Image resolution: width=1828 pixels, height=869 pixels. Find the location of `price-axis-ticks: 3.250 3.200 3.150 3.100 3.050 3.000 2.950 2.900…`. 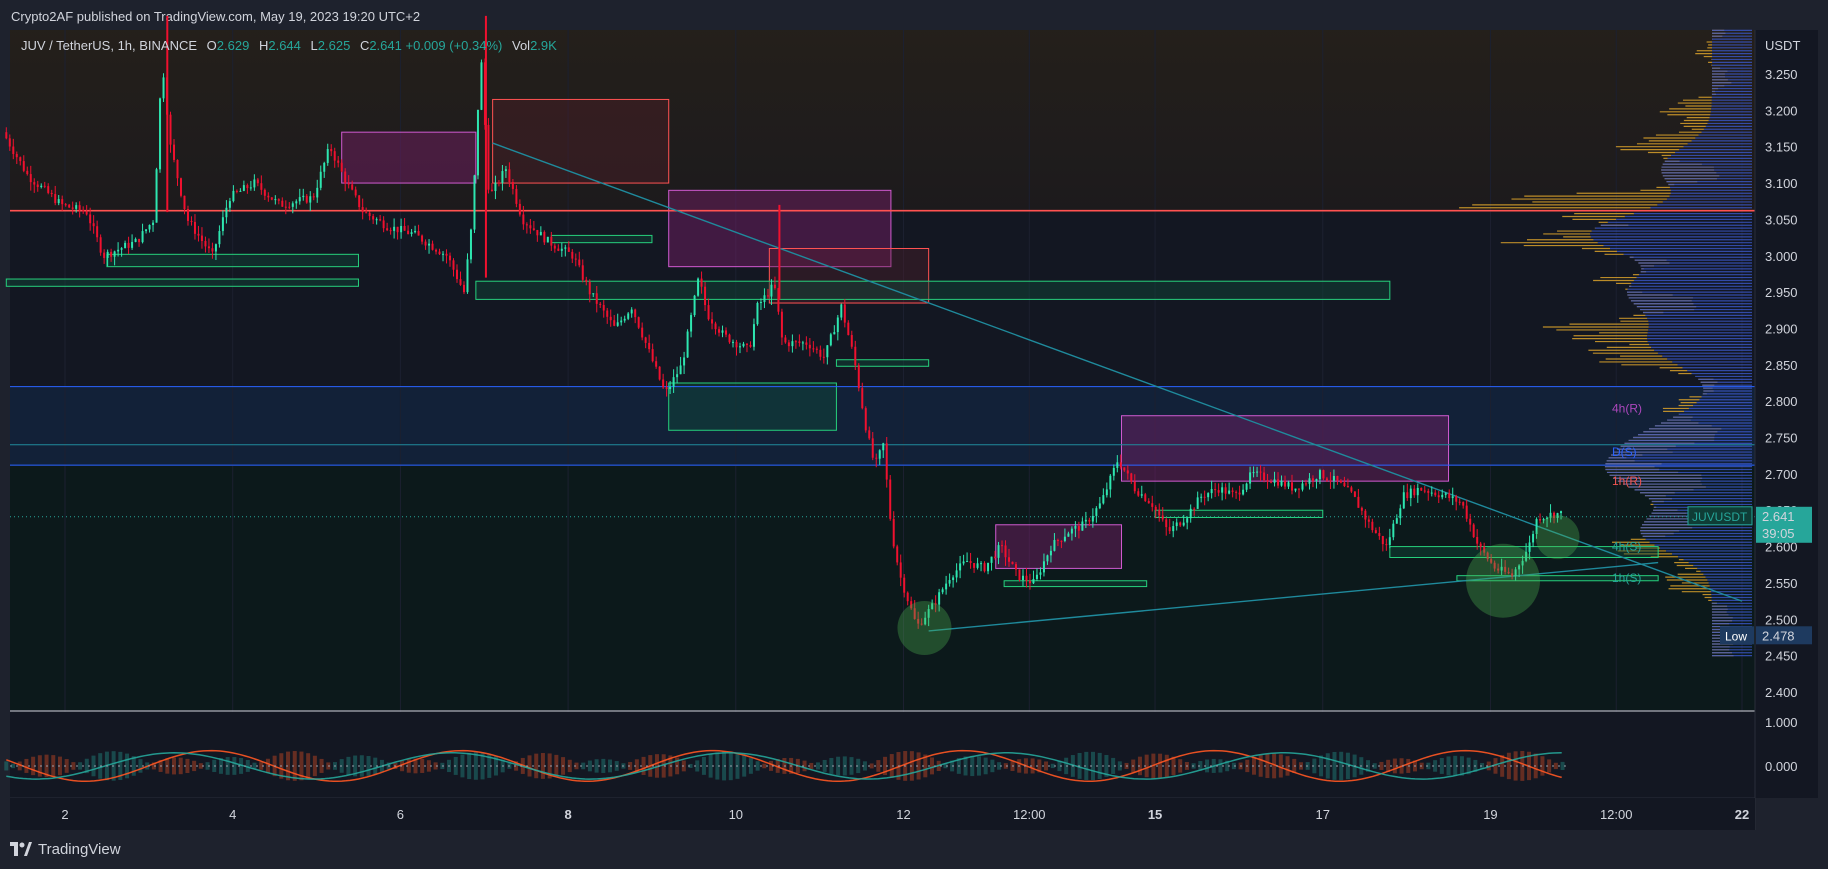

price-axis-ticks: 3.250 3.200 3.150 3.100 3.050 3.000 2.950 2.900… is located at coordinates (1781, 383).